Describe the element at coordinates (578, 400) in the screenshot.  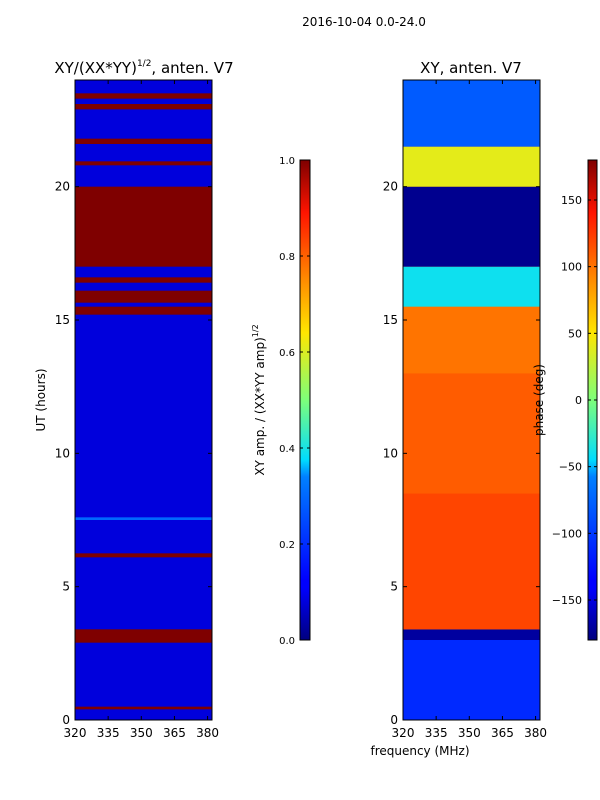
I see `colorbar-tick-label: 0` at that location.